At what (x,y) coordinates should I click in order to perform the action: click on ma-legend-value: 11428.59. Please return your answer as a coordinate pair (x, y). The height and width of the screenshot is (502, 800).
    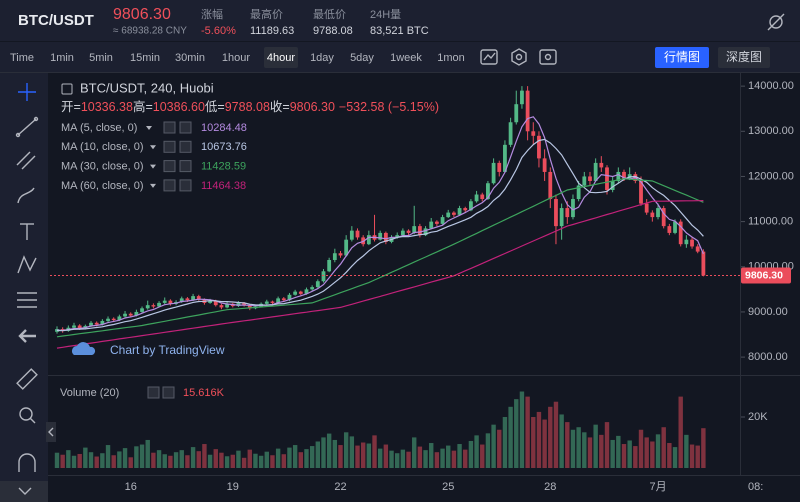
    Looking at the image, I should click on (223, 167).